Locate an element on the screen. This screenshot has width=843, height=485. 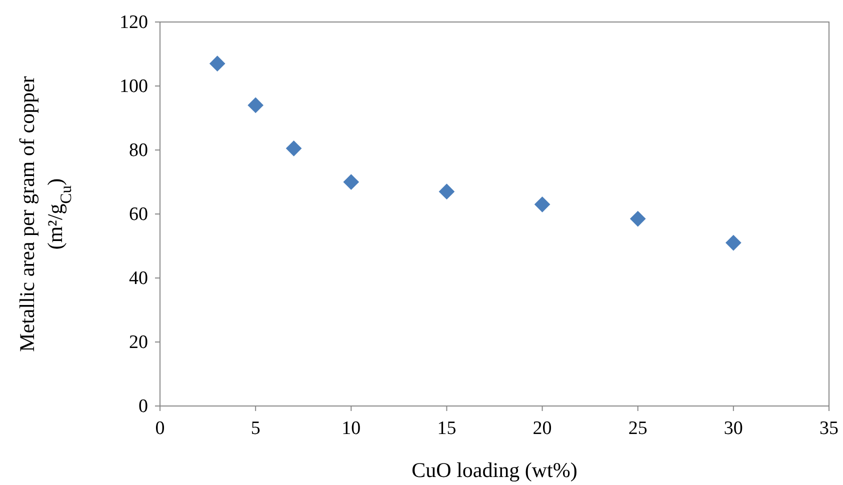
x-tick-label: 20 is located at coordinates (542, 428).